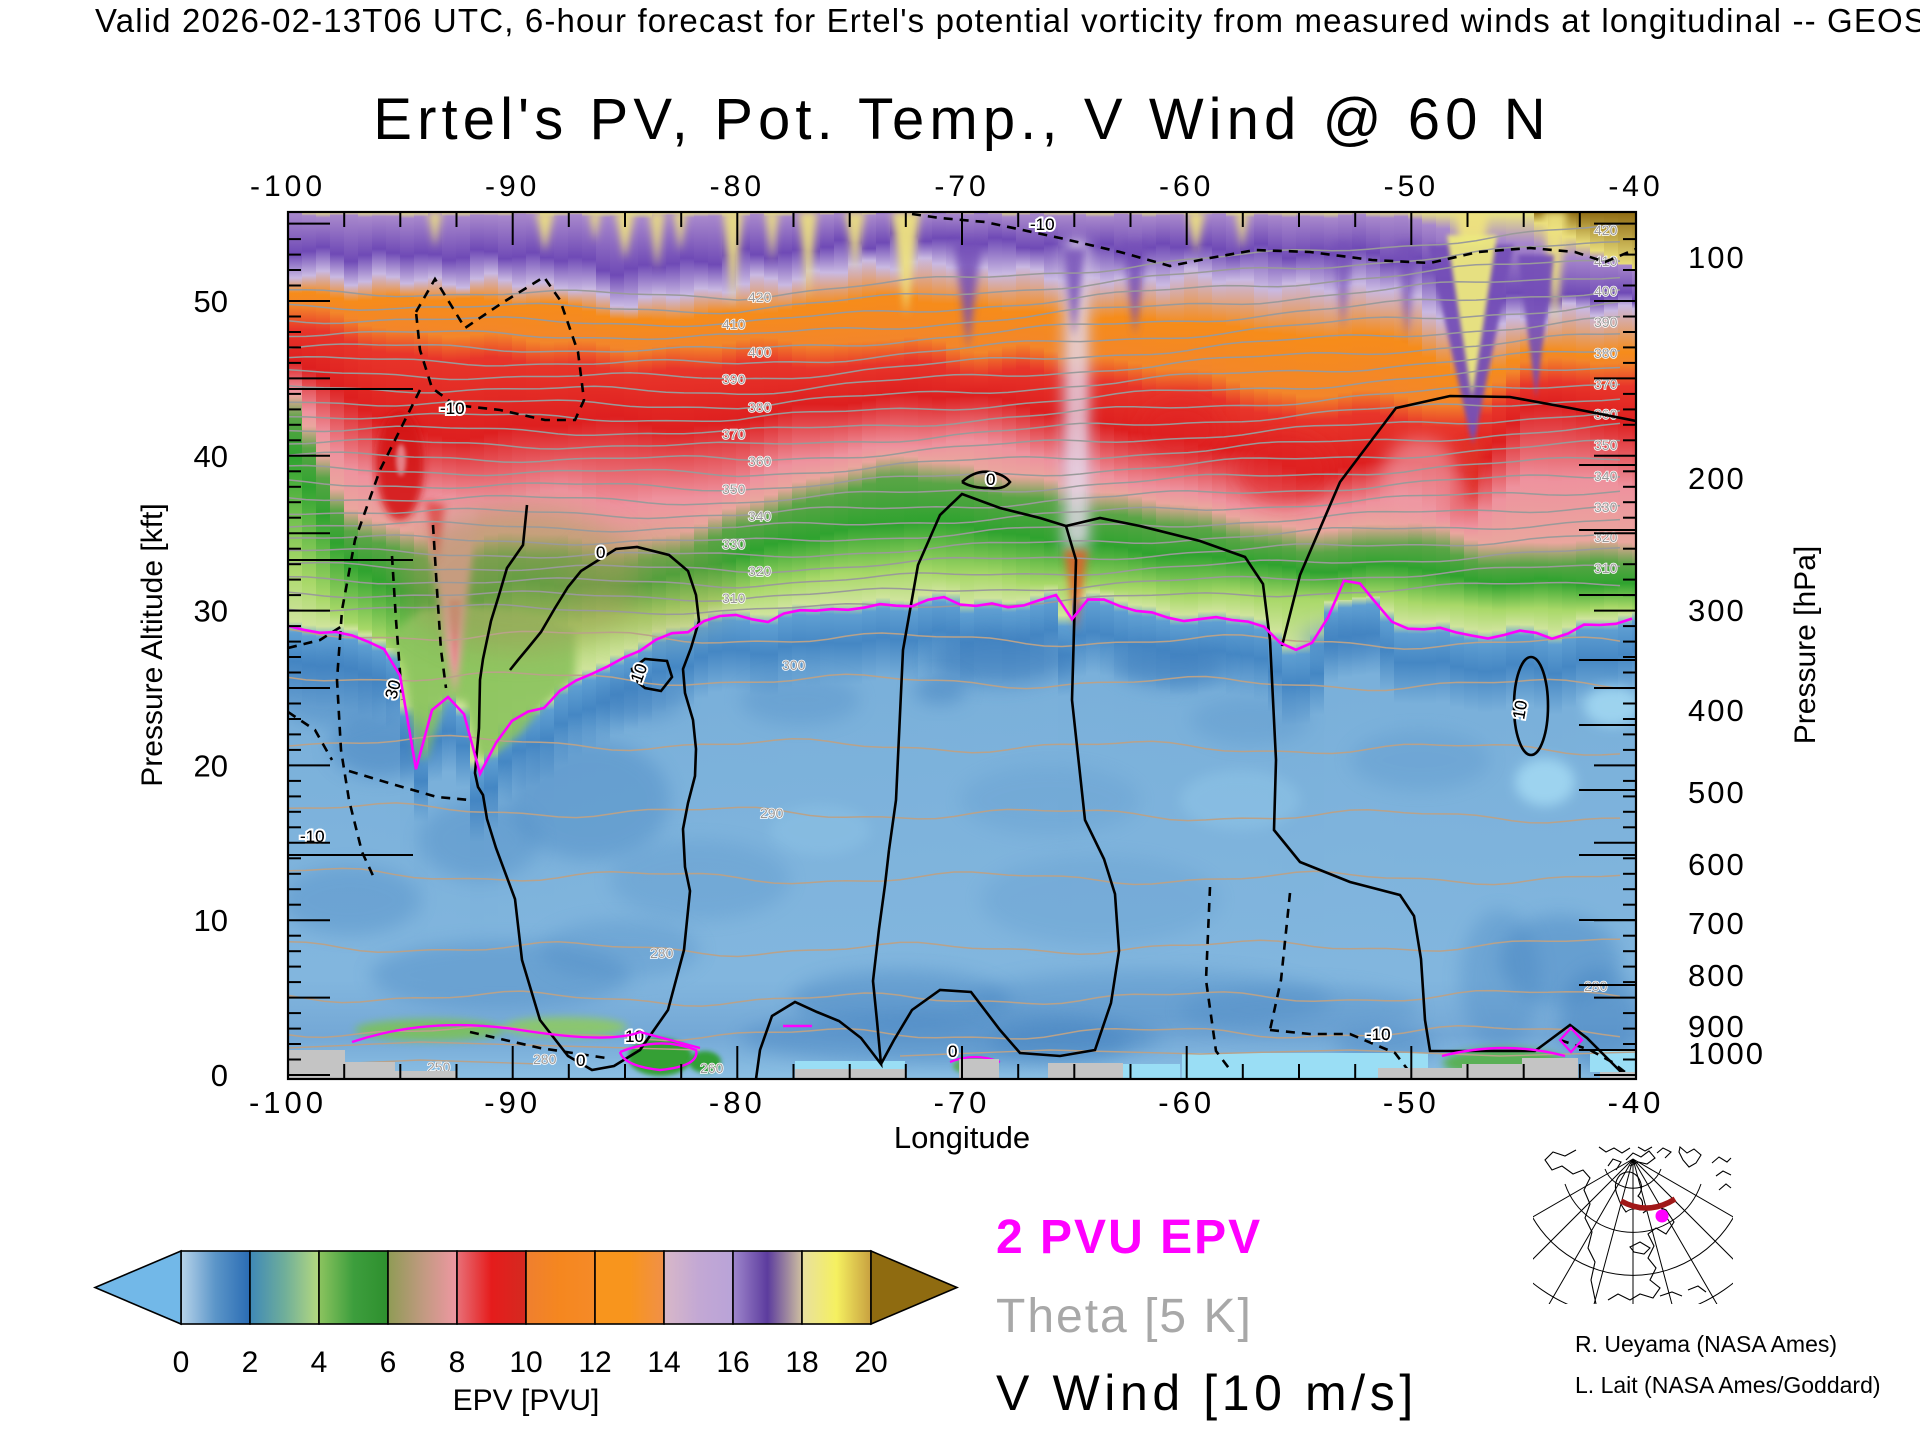  What do you see at coordinates (211, 301) in the screenshot?
I see `svg-text: 50` at bounding box center [211, 301].